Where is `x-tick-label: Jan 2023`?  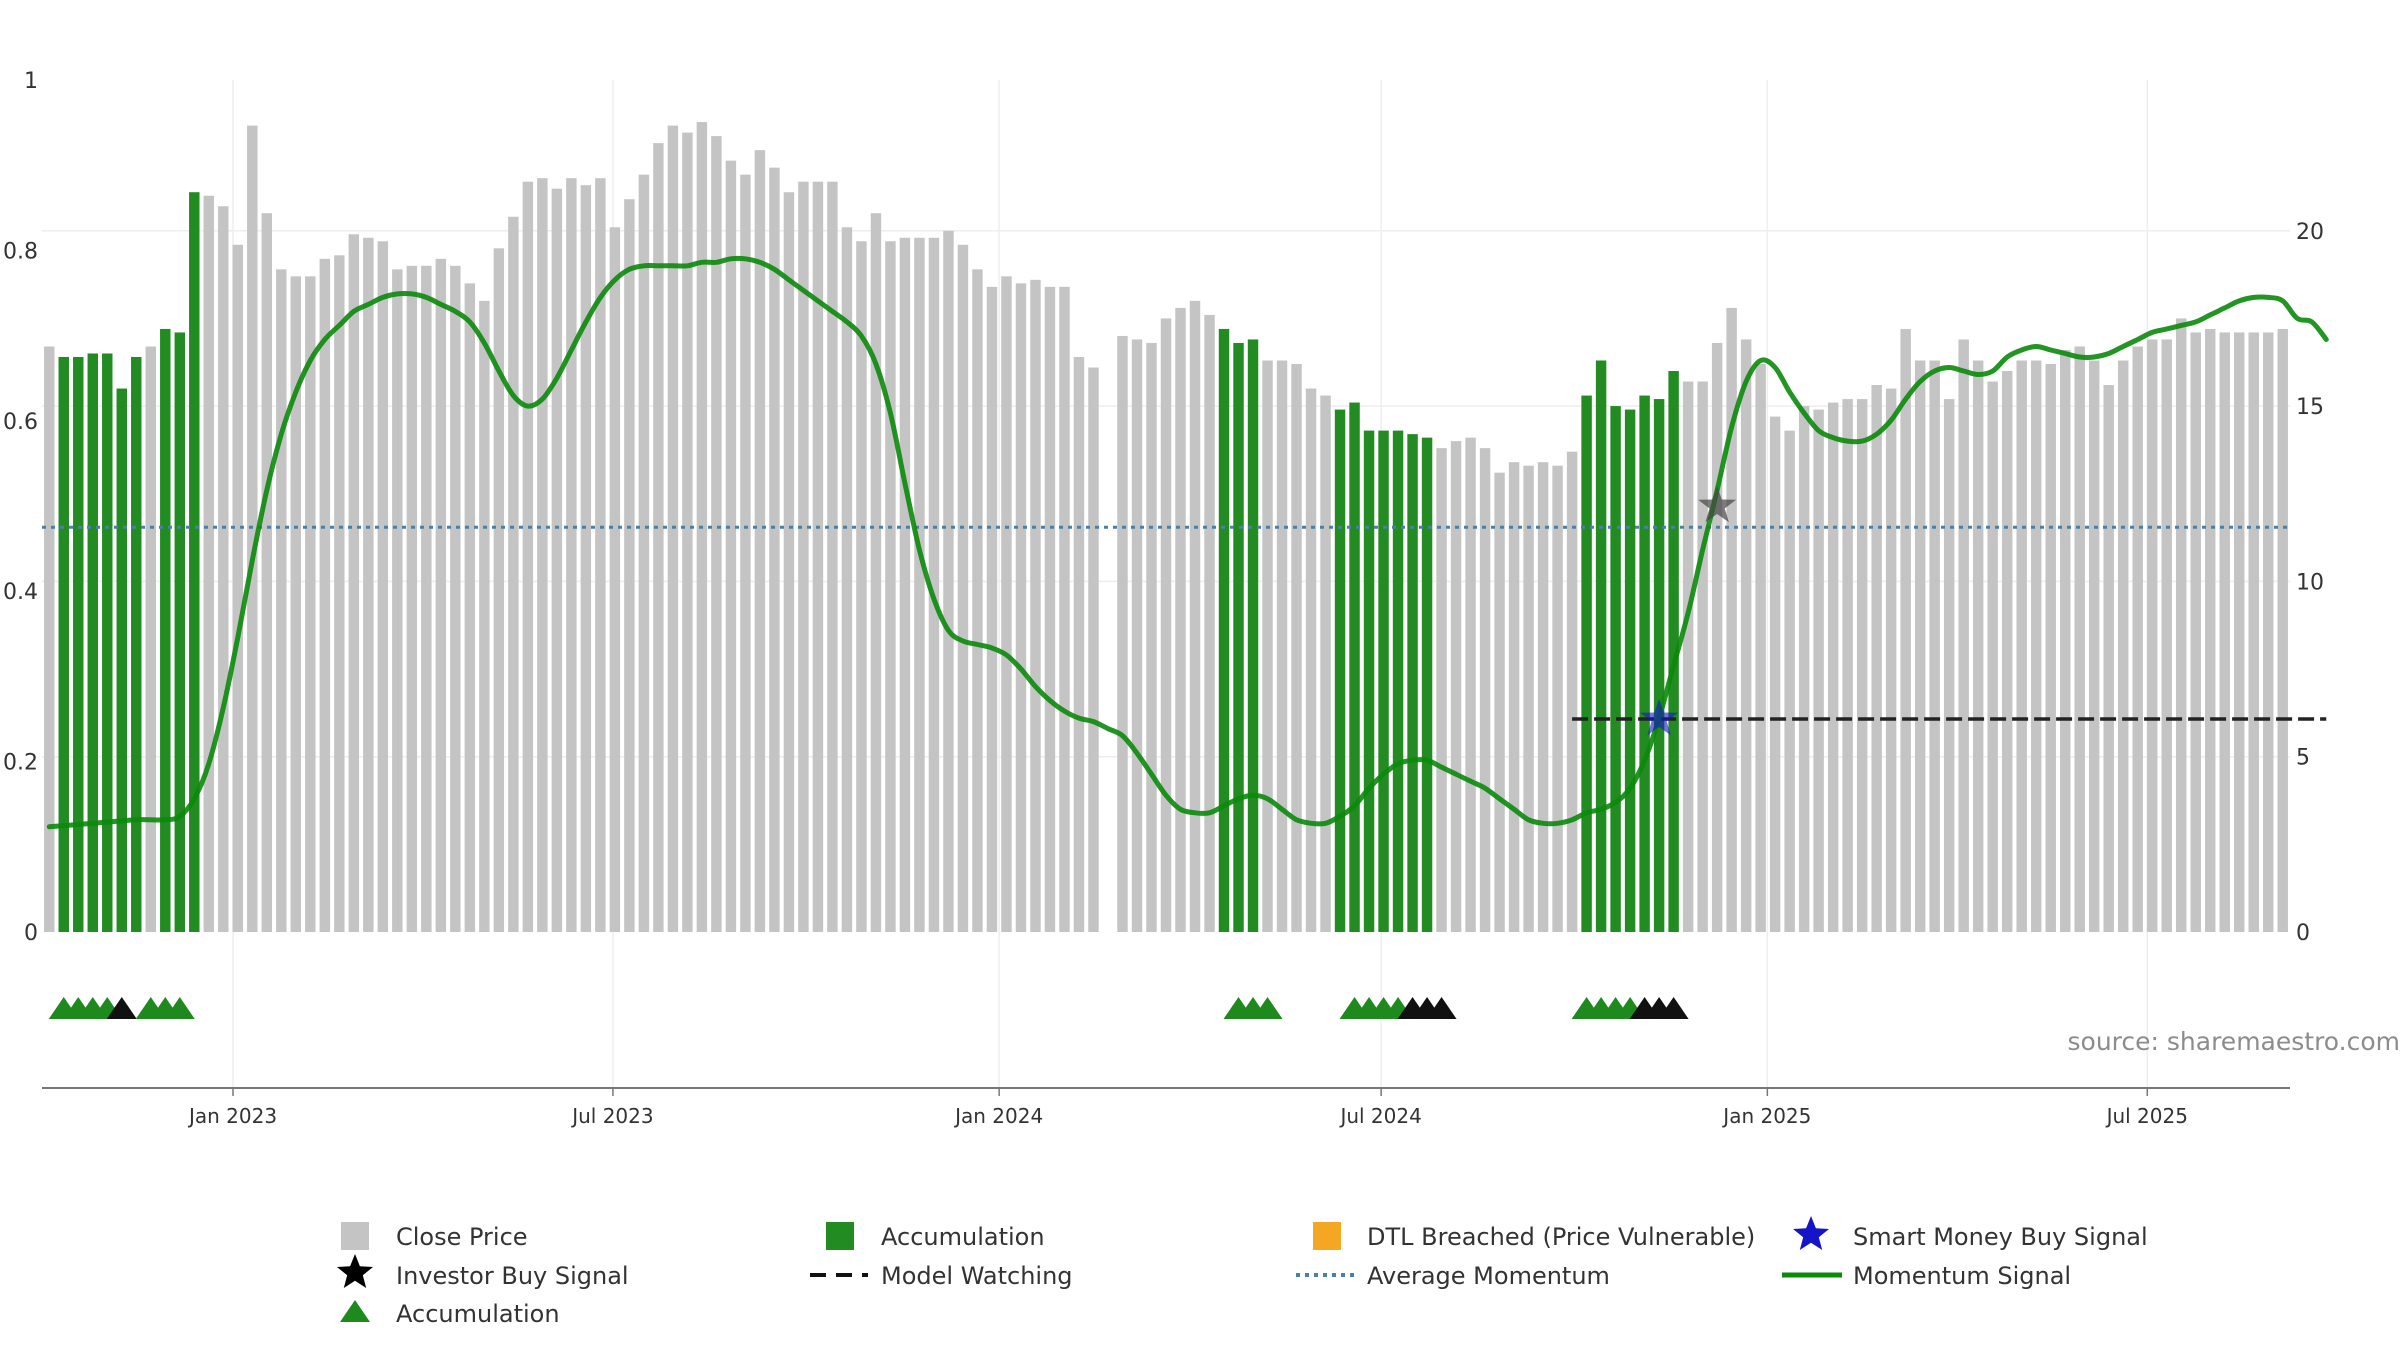
x-tick-label: Jan 2023 is located at coordinates (232, 1116).